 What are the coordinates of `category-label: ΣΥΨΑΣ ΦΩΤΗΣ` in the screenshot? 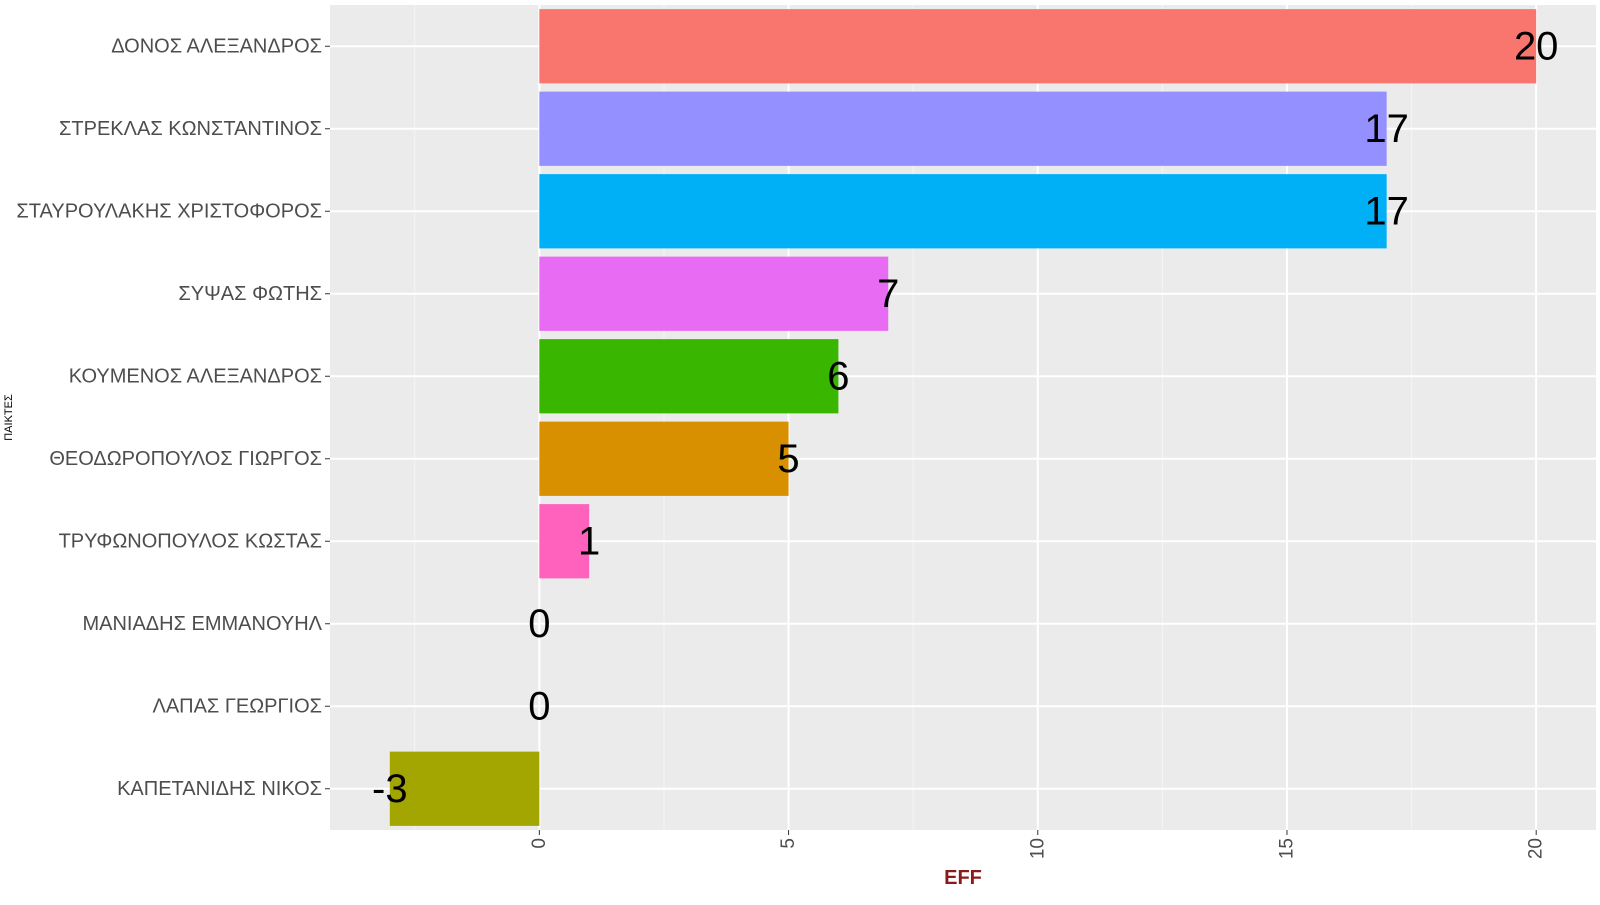 It's located at (250, 294).